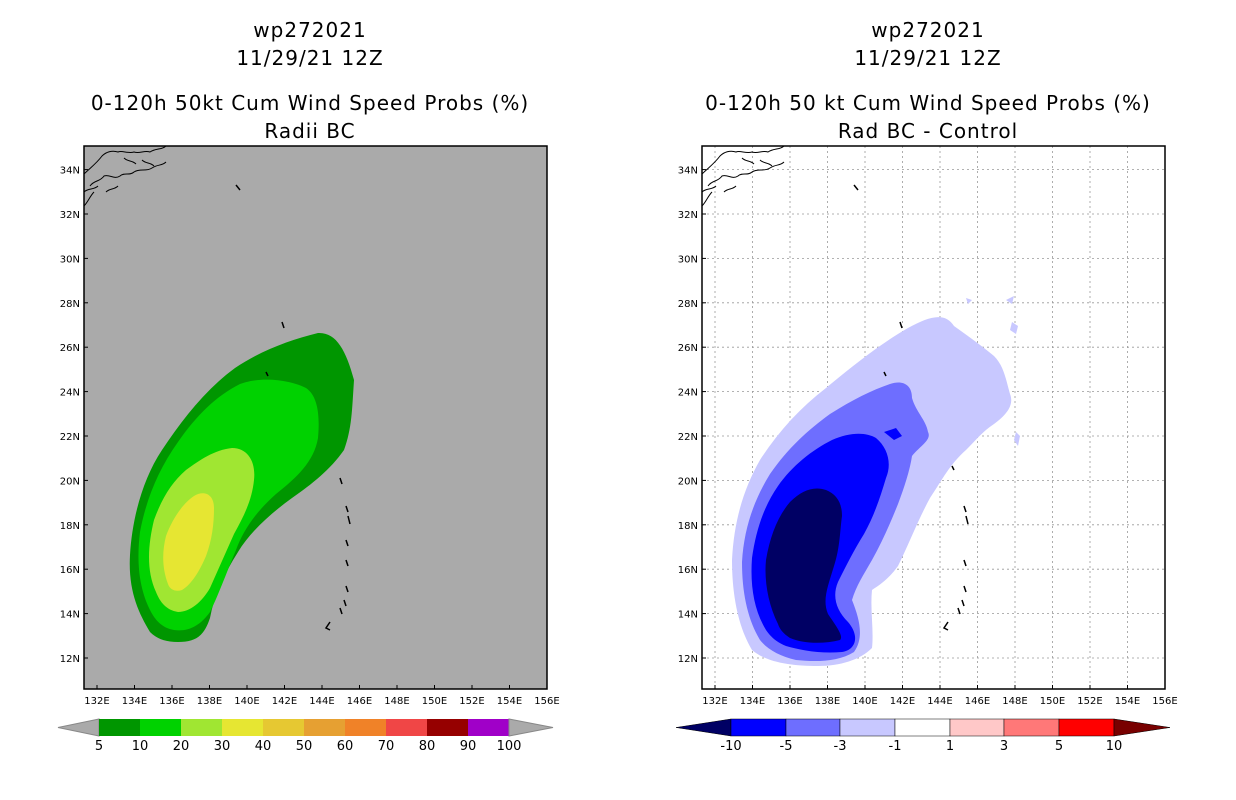 Image resolution: width=1236 pixels, height=800 pixels. What do you see at coordinates (864, 701) in the screenshot?
I see `lon-tick-label: 140E` at bounding box center [864, 701].